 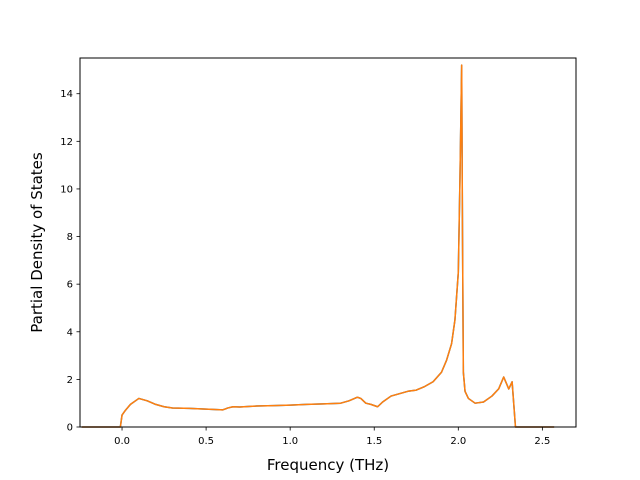 What do you see at coordinates (206, 441) in the screenshot?
I see `x-tick-label: 0.5` at bounding box center [206, 441].